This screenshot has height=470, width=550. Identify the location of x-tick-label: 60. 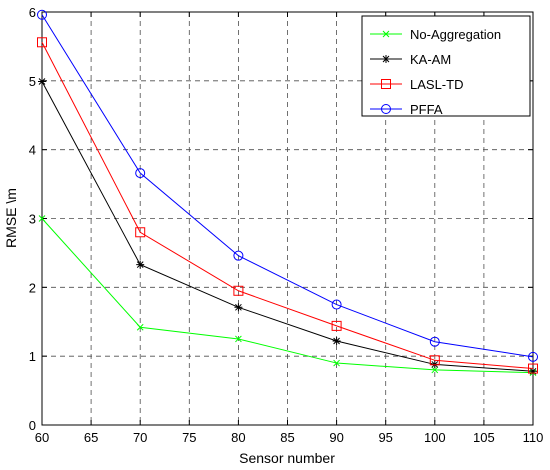
(42, 437).